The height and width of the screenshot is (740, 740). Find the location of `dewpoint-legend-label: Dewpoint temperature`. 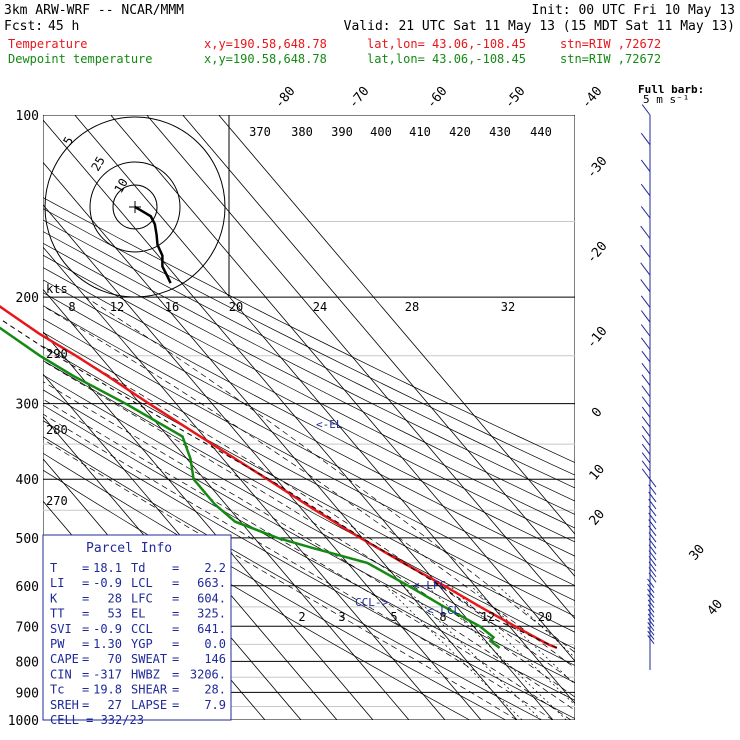

dewpoint-legend-label: Dewpoint temperature is located at coordinates (80, 59).